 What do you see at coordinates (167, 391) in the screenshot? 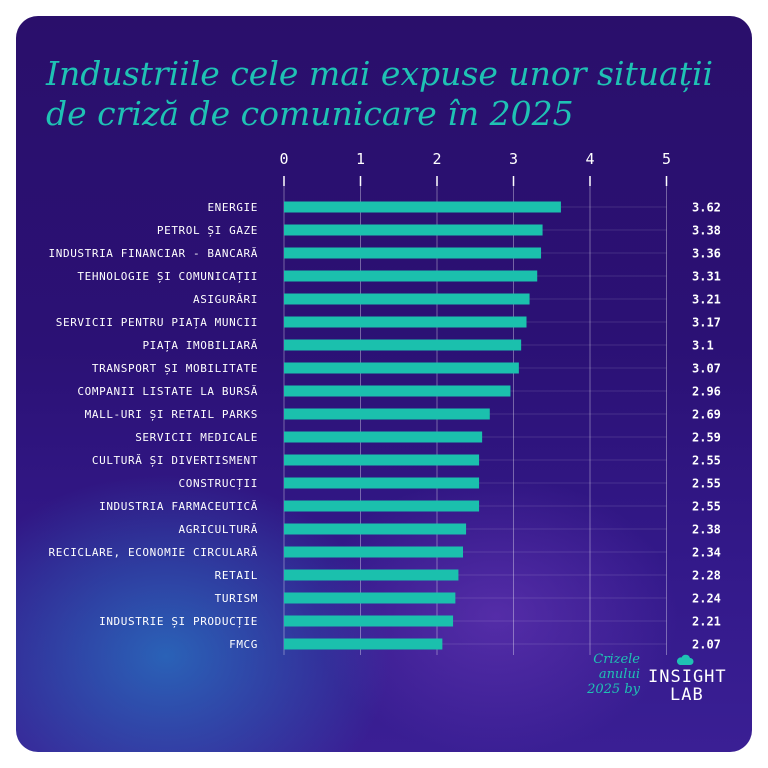
I see `category-label: COMPANII LISTATE LA BURSĂ` at bounding box center [167, 391].